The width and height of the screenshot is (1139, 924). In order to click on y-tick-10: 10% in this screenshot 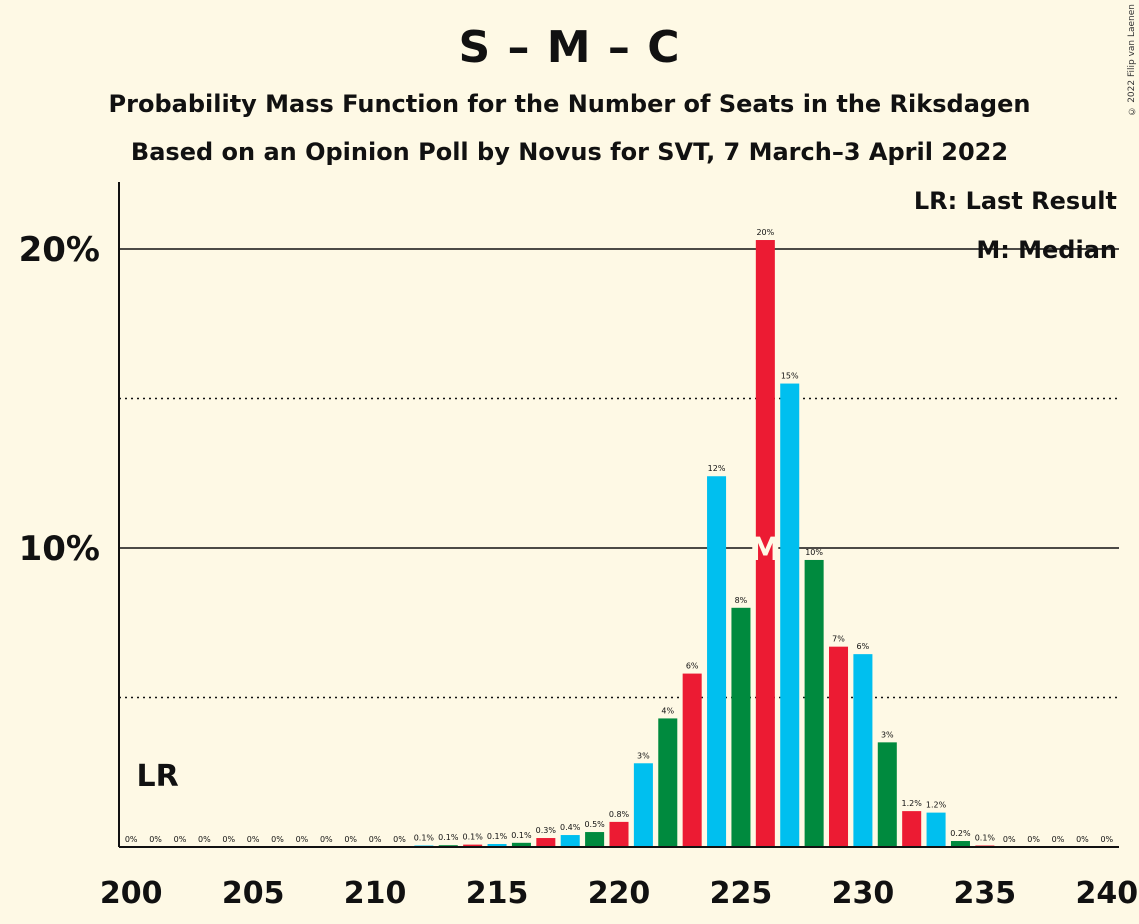, I will do `click(59, 549)`.